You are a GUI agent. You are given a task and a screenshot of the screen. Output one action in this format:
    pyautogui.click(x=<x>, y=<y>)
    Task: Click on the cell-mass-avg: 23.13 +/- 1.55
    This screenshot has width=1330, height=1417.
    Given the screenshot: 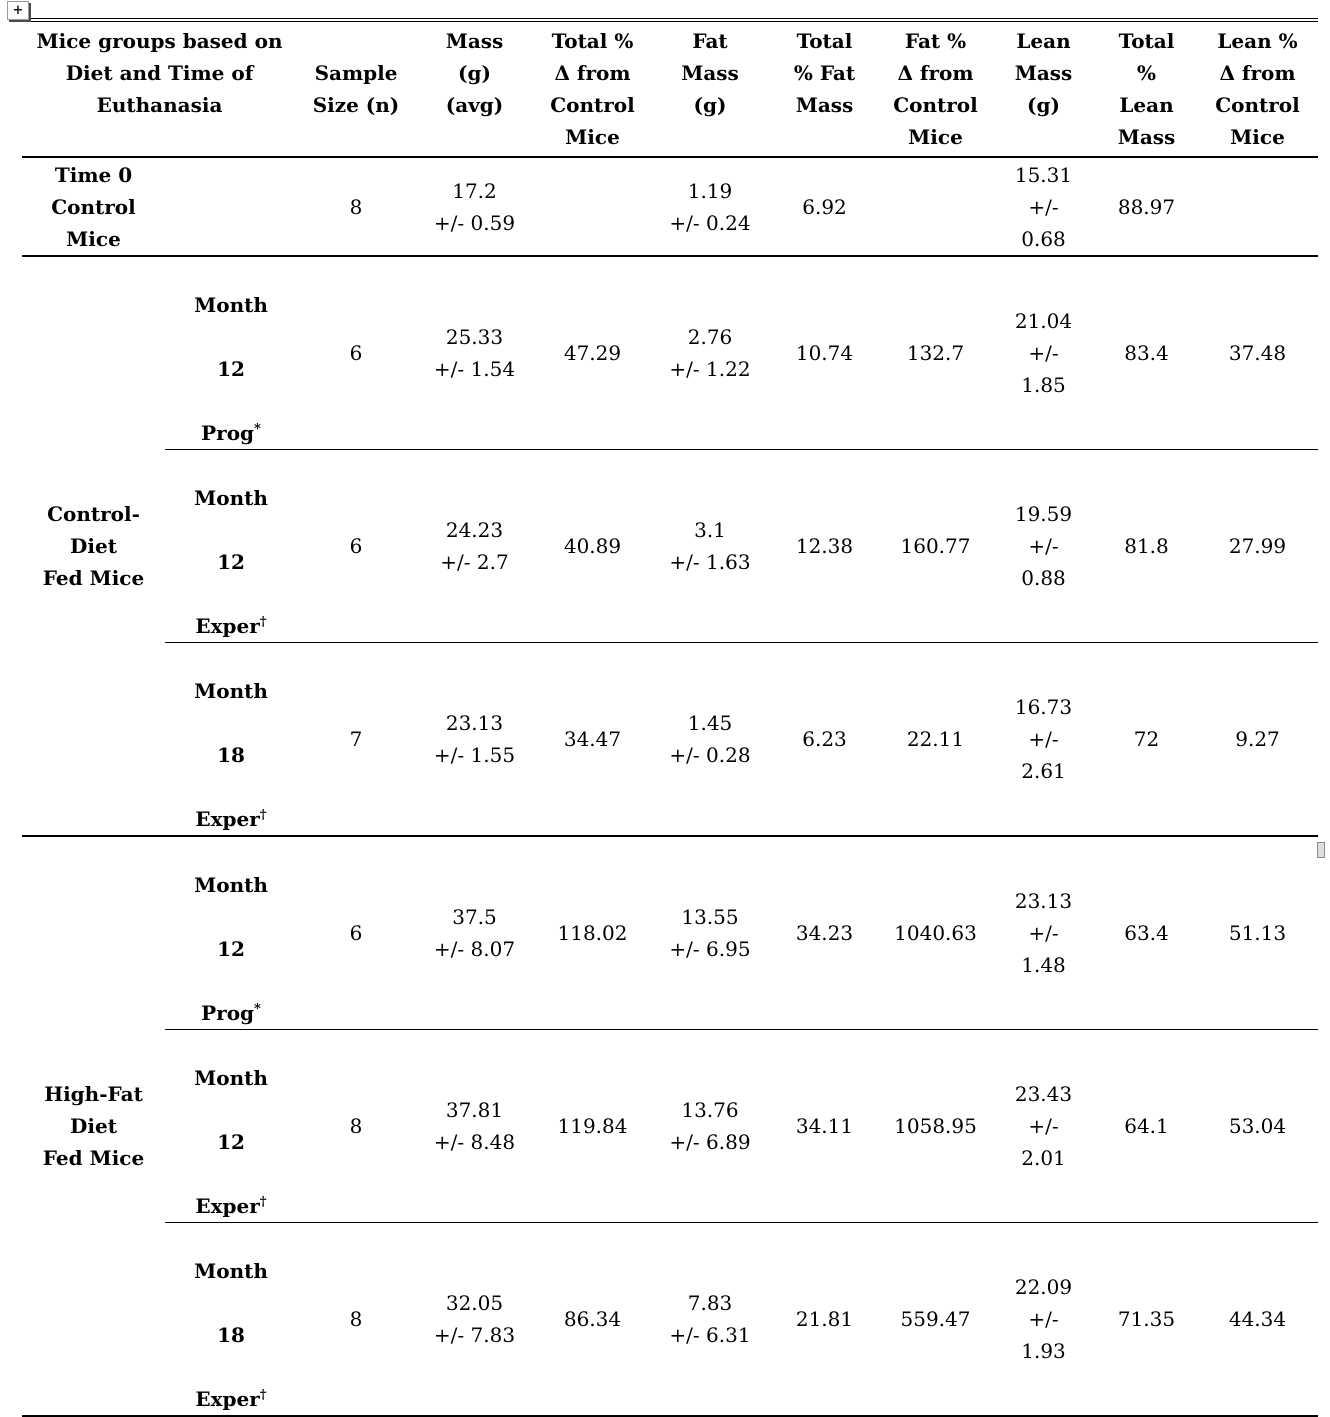 What is the action you would take?
    pyautogui.click(x=474, y=739)
    